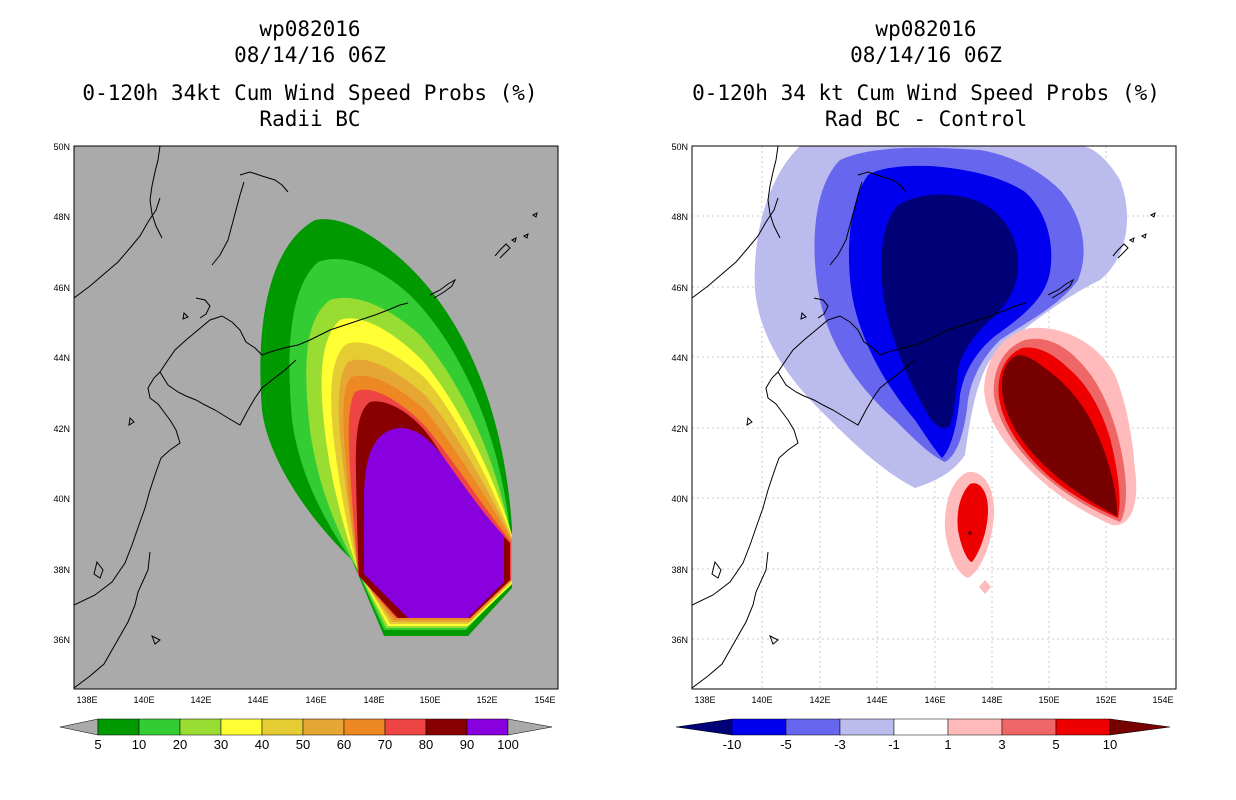  What do you see at coordinates (310, 55) in the screenshot?
I see `left-date: 08/14/16 06Z` at bounding box center [310, 55].